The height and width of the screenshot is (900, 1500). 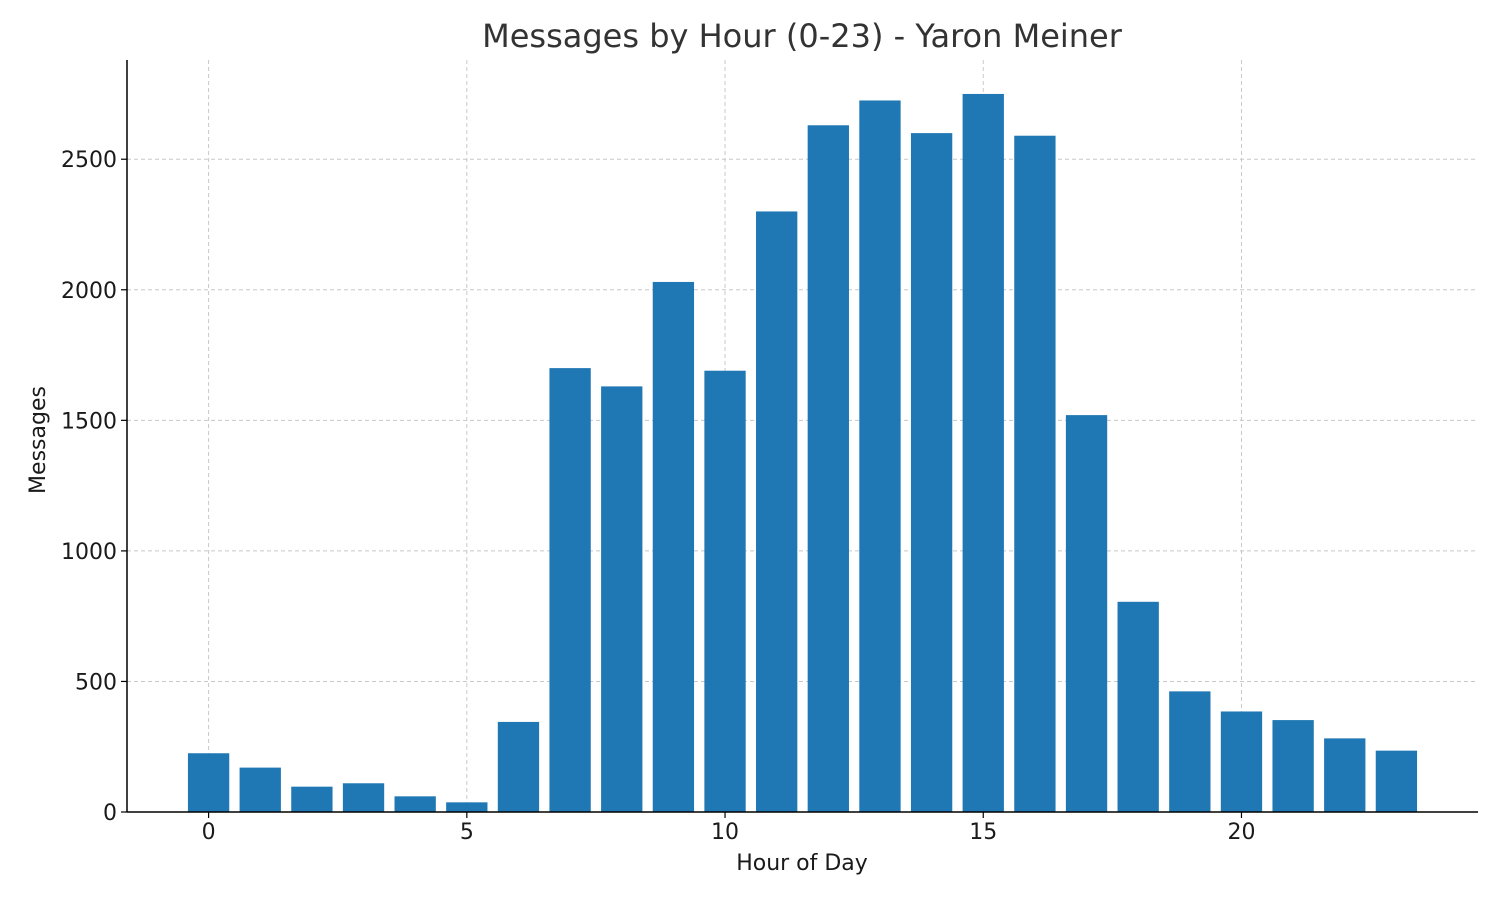 I want to click on y-tick-label: 0, so click(x=110, y=813).